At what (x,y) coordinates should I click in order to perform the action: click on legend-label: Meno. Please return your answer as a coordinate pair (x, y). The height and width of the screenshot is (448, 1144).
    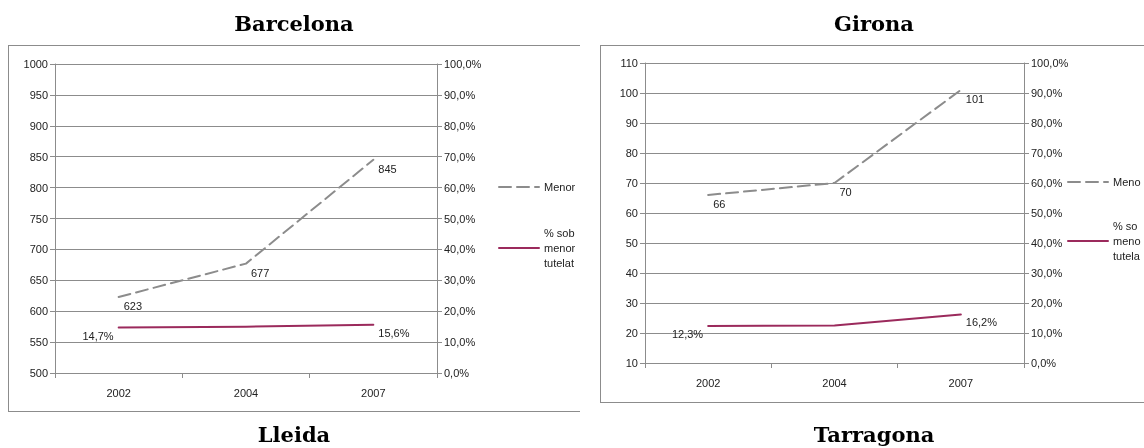
    Looking at the image, I should click on (1127, 182).